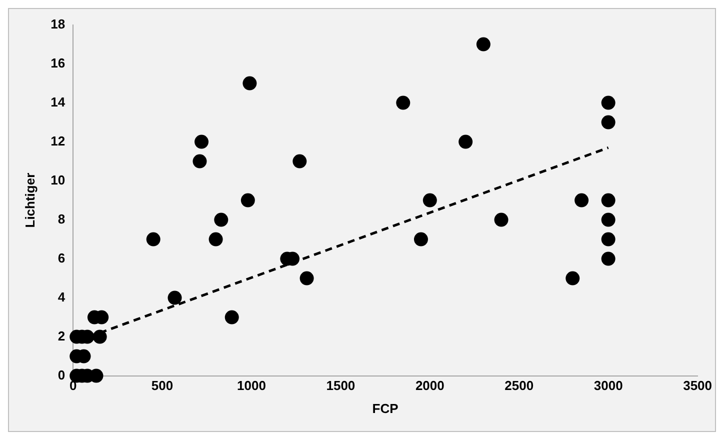 This screenshot has height=440, width=724. Describe the element at coordinates (62, 258) in the screenshot. I see `y-tick-label: 6` at that location.